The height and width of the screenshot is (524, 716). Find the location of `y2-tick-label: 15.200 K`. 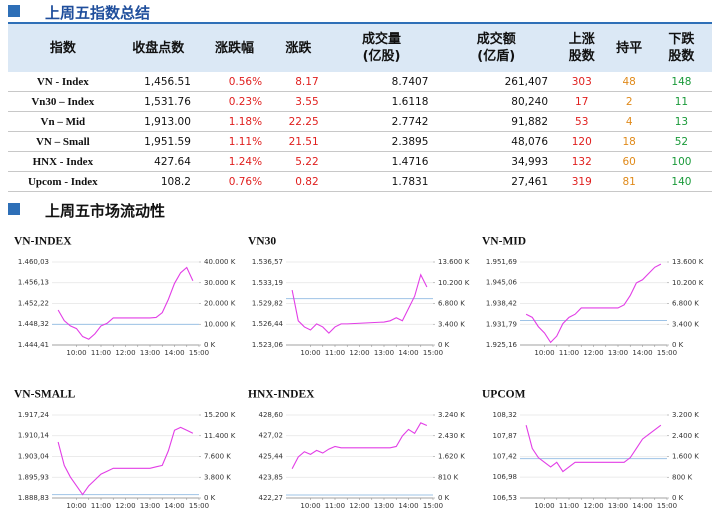

y2-tick-label: 15.200 K is located at coordinates (220, 415).